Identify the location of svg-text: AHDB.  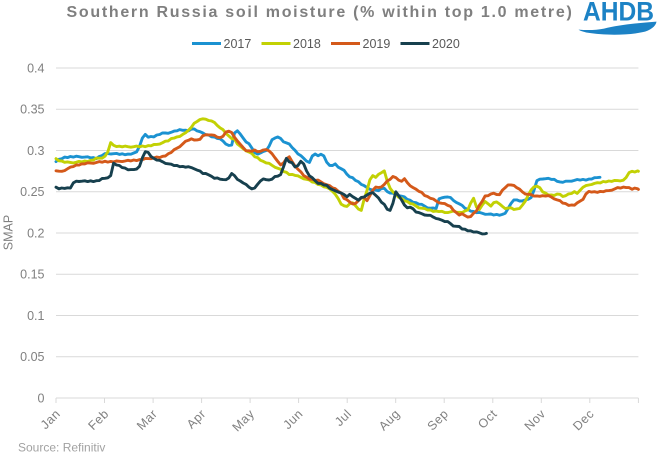
(618, 13).